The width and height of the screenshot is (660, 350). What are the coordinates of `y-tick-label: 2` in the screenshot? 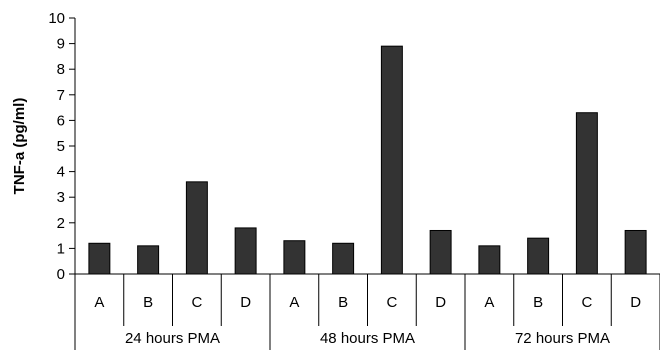 It's located at (61, 223).